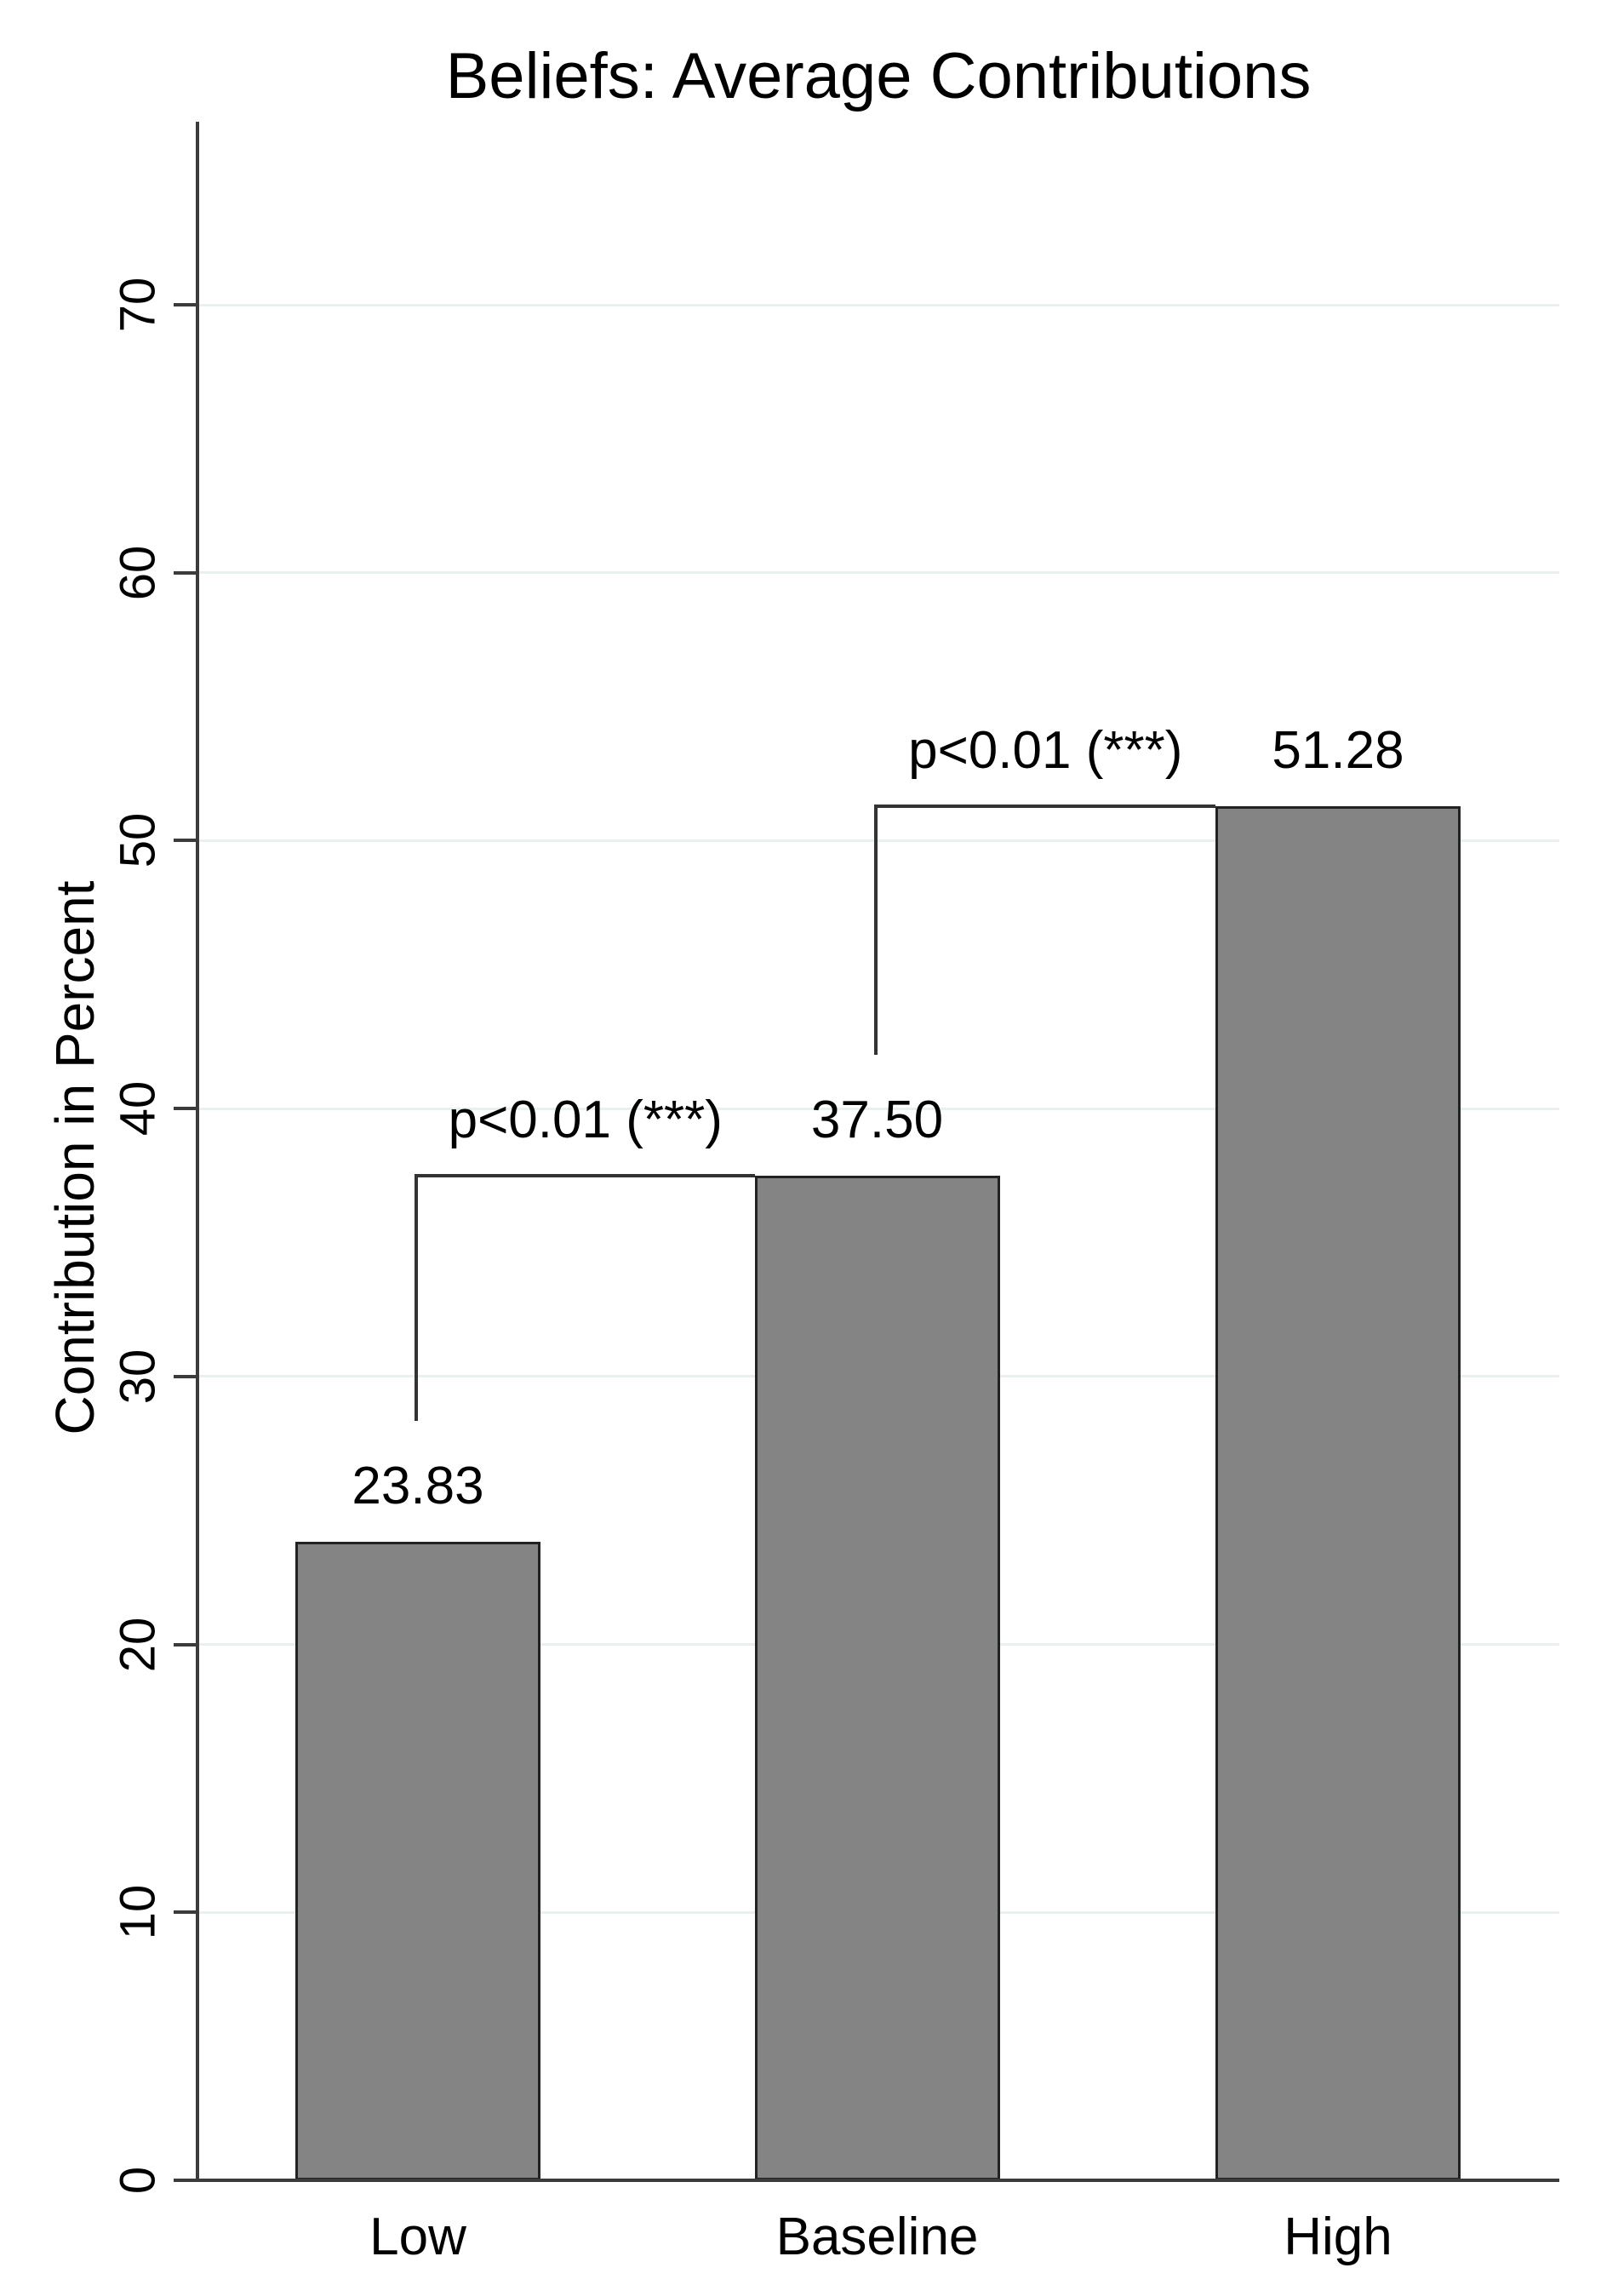 The width and height of the screenshot is (1624, 2285). Describe the element at coordinates (417, 1861) in the screenshot. I see `bar-low` at that location.